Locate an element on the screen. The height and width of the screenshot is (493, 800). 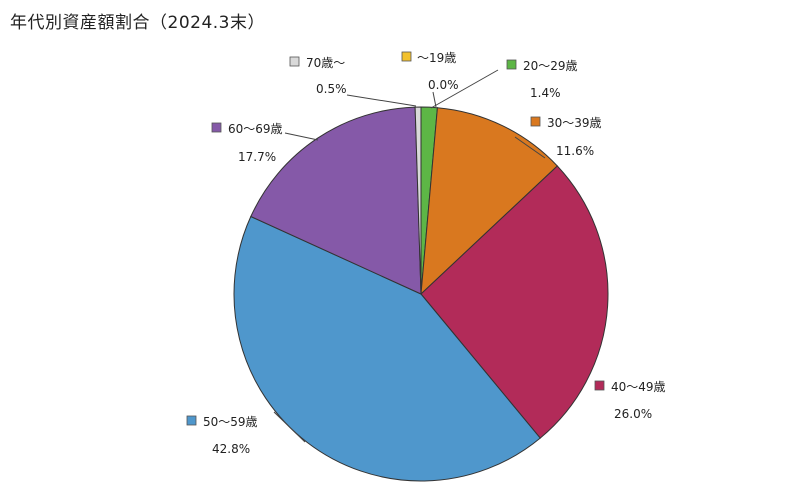
slice-label-6: 70歳〜 is located at coordinates (325, 63).